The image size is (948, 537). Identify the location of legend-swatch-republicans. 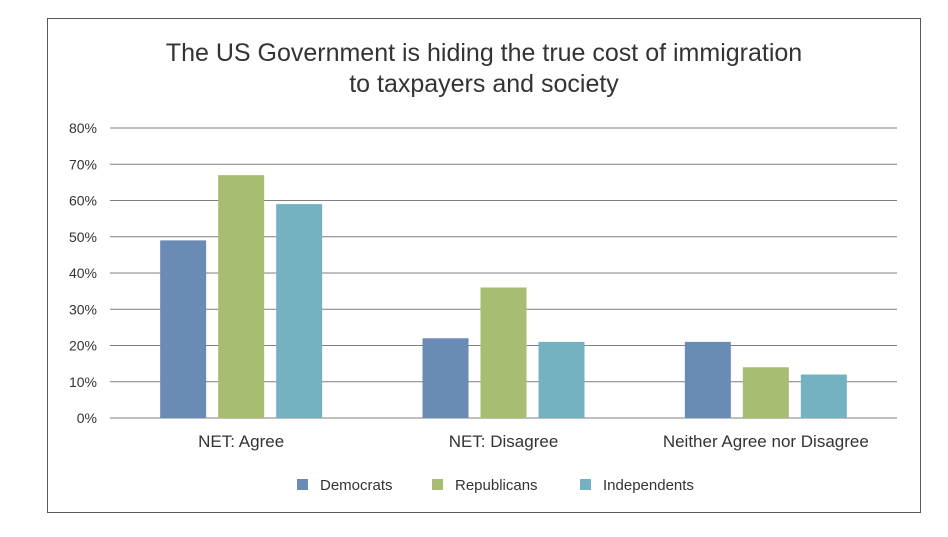
(437, 484).